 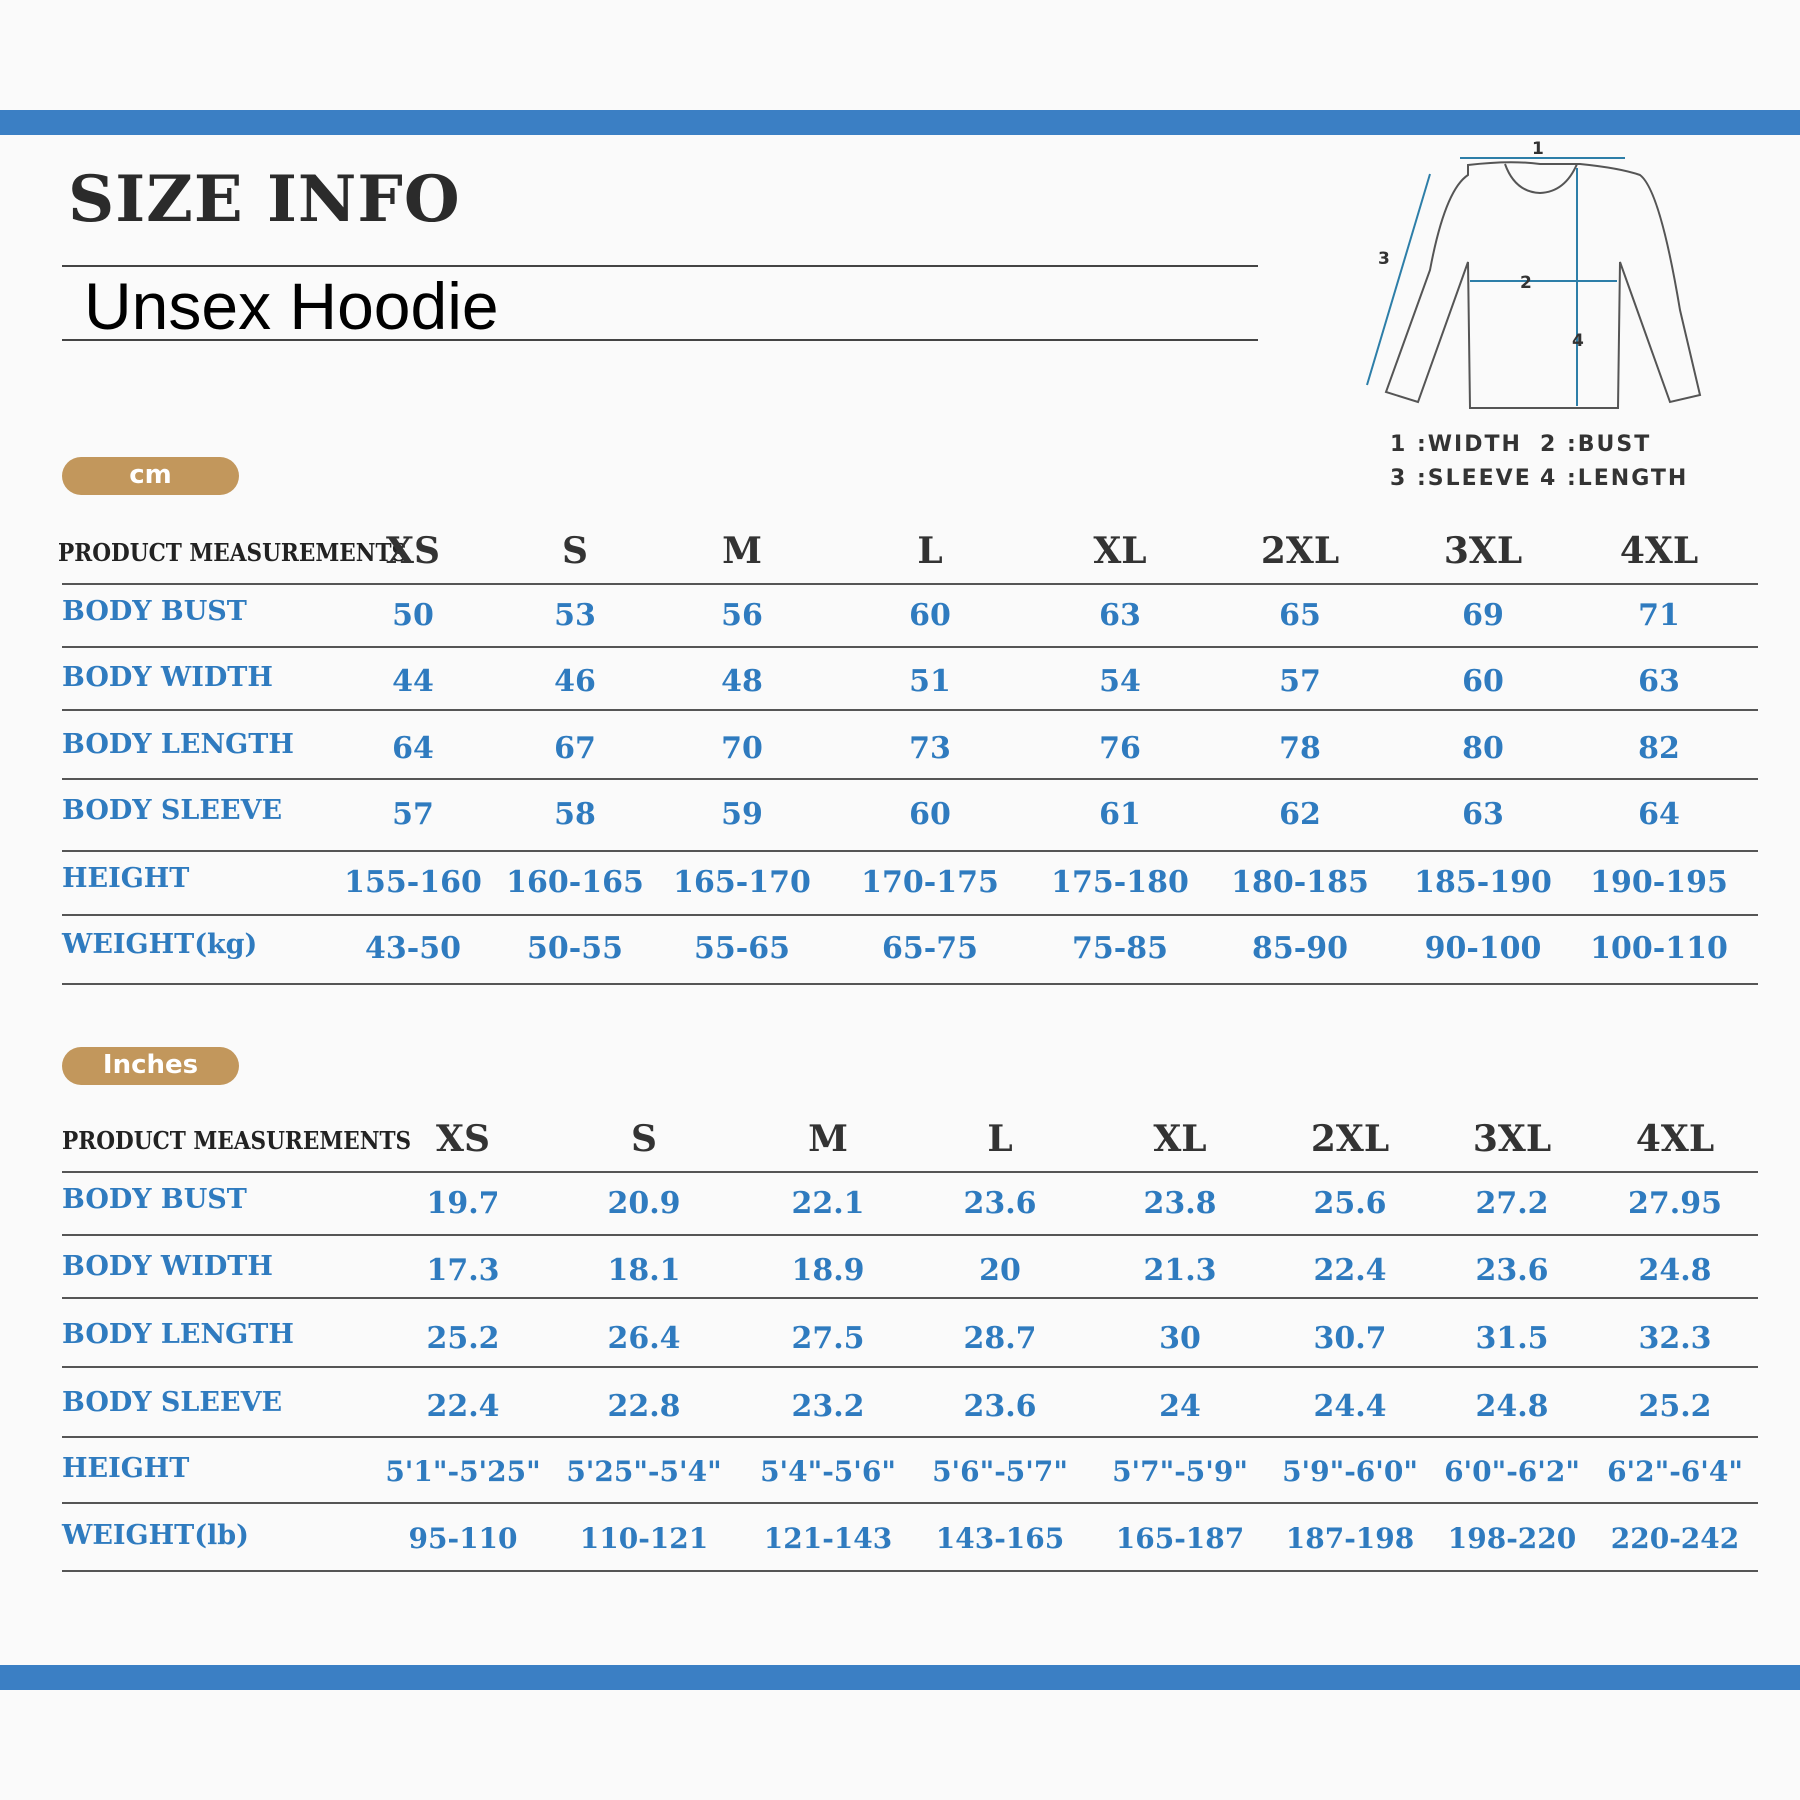 I want to click on table-cell: 55-65, so click(x=742, y=948).